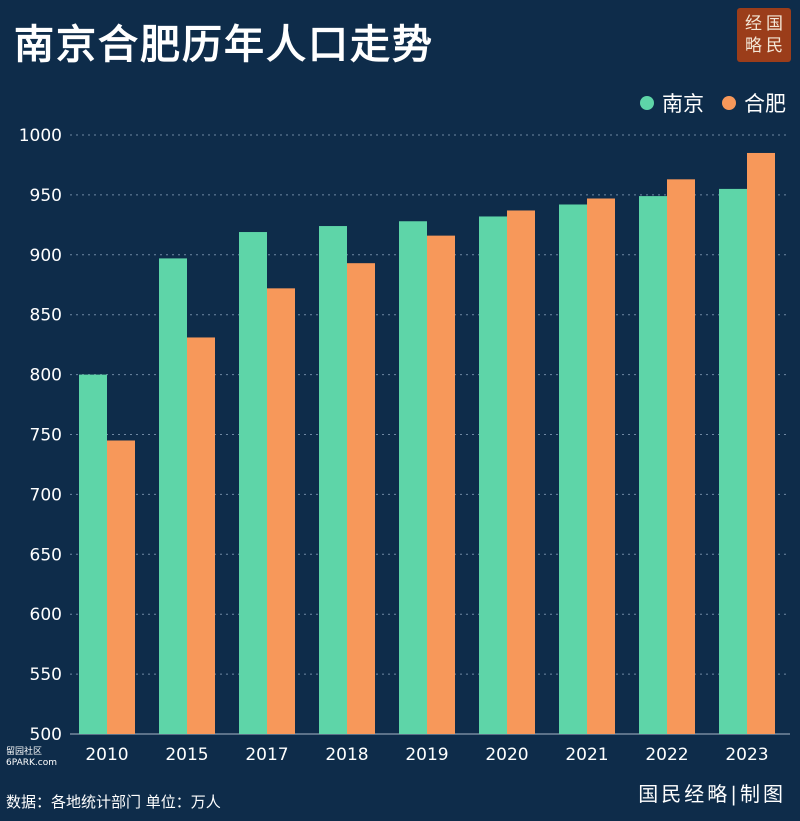 This screenshot has width=800, height=821. I want to click on logo-char: 经, so click(753, 24).